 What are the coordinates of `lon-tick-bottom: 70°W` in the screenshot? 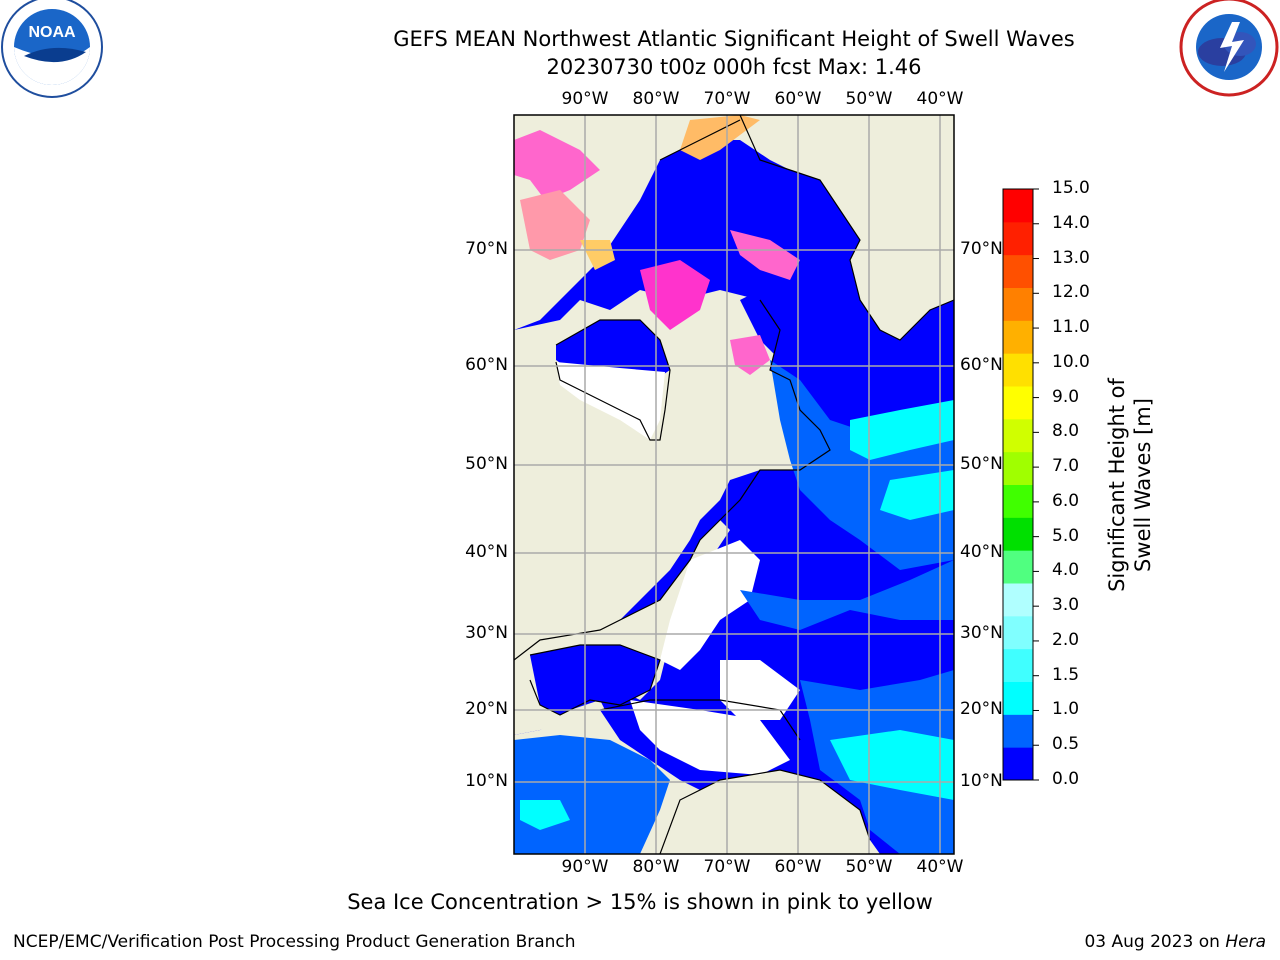 It's located at (727, 867).